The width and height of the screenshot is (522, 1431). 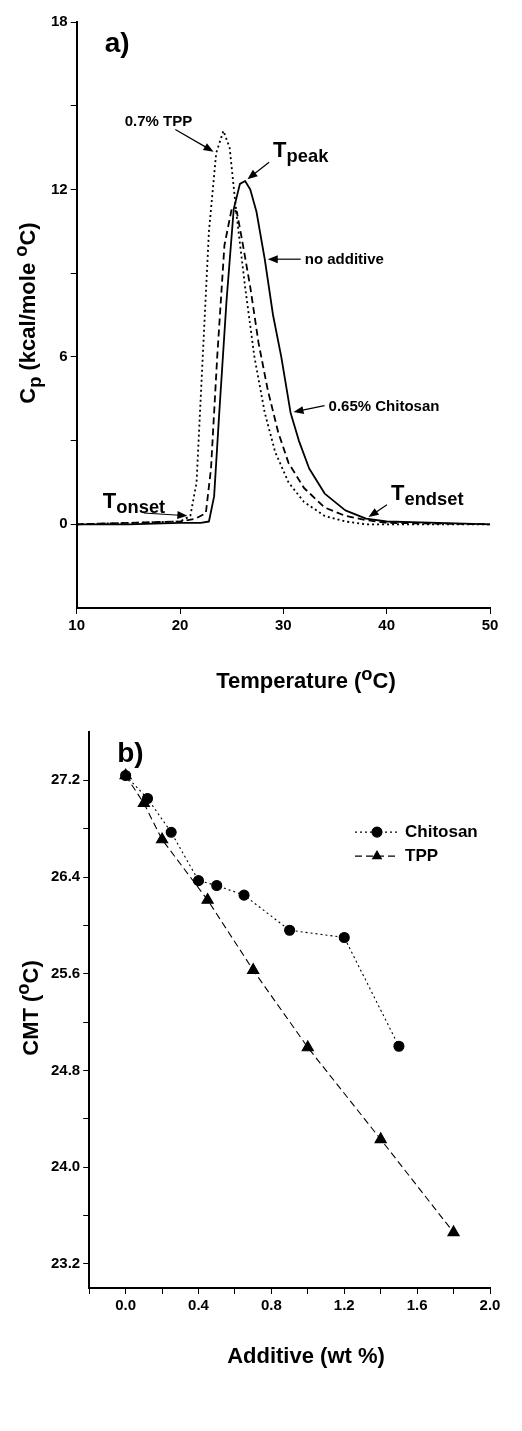 I want to click on x-tick-label: 20, so click(x=180, y=625).